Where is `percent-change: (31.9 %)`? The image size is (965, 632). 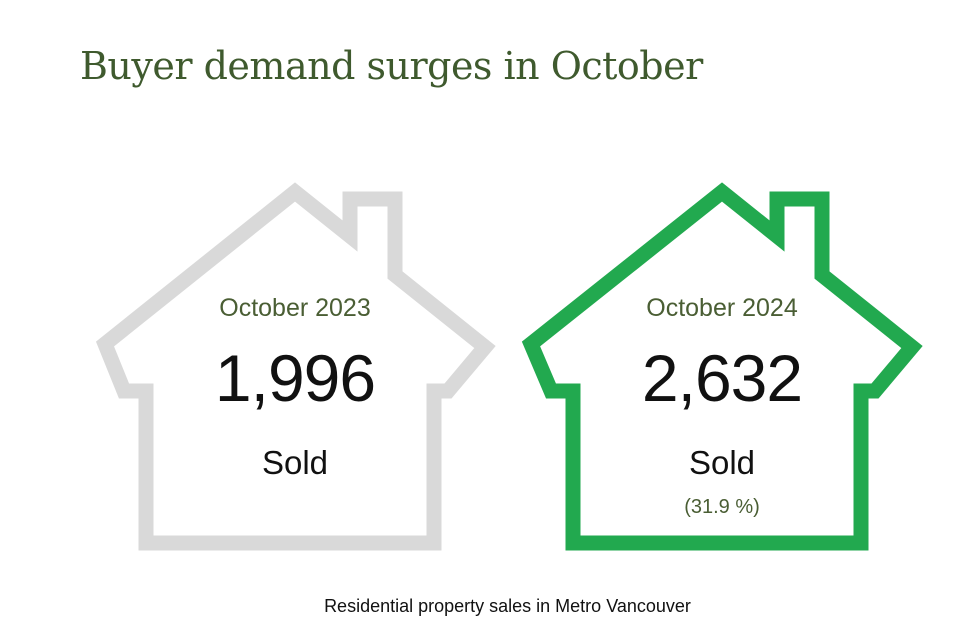 percent-change: (31.9 %) is located at coordinates (722, 507).